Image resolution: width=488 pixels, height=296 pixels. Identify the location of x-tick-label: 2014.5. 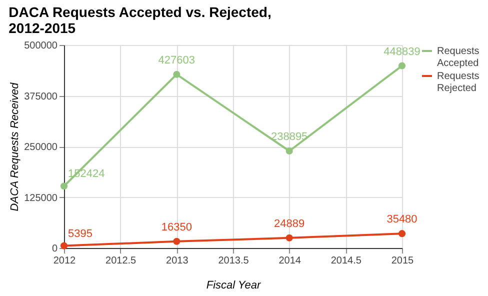
(346, 261).